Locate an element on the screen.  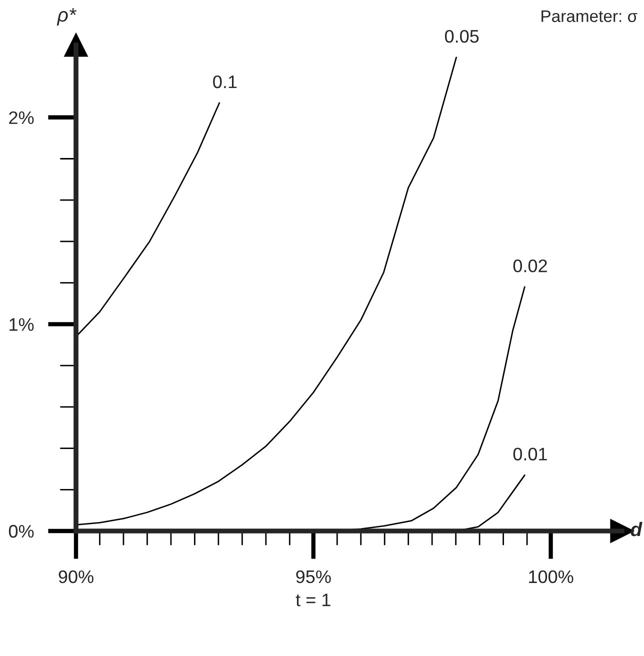
series-label: 0.05 is located at coordinates (461, 36).